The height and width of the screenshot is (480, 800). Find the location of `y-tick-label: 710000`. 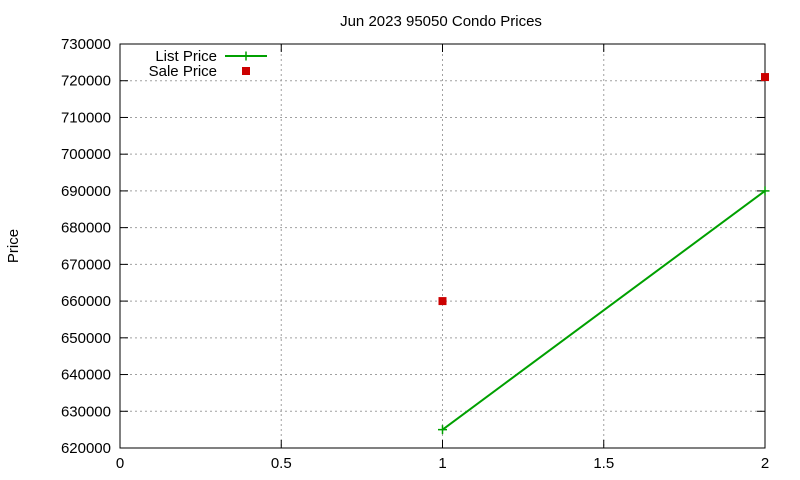

y-tick-label: 710000 is located at coordinates (86, 117).